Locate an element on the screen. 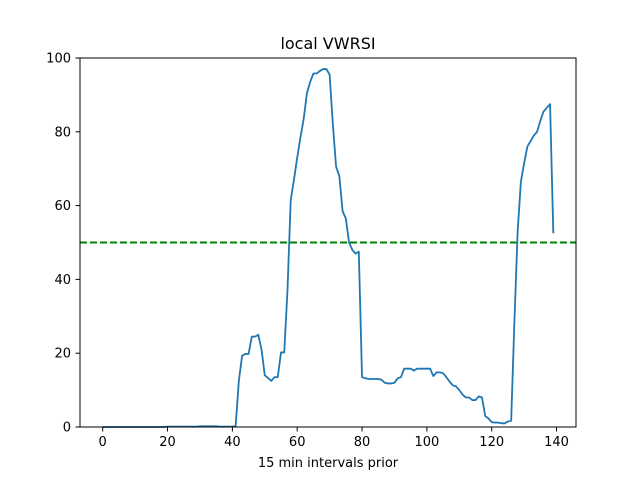 This screenshot has height=484, width=640. x-tick-label: 60 is located at coordinates (297, 442).